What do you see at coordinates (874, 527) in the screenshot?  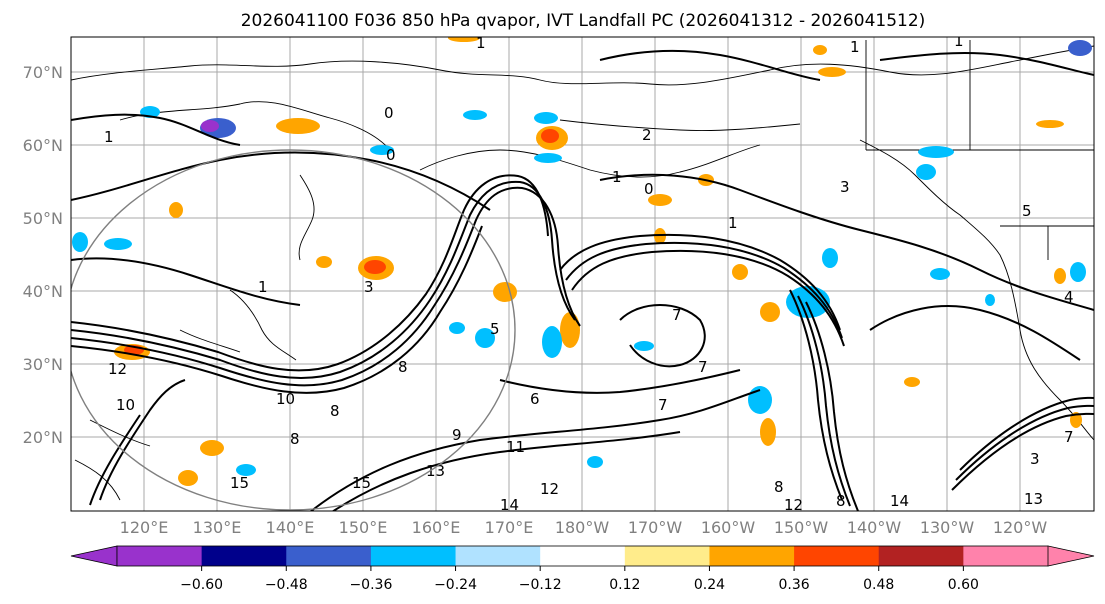 I see `lon-label: 140°W` at bounding box center [874, 527].